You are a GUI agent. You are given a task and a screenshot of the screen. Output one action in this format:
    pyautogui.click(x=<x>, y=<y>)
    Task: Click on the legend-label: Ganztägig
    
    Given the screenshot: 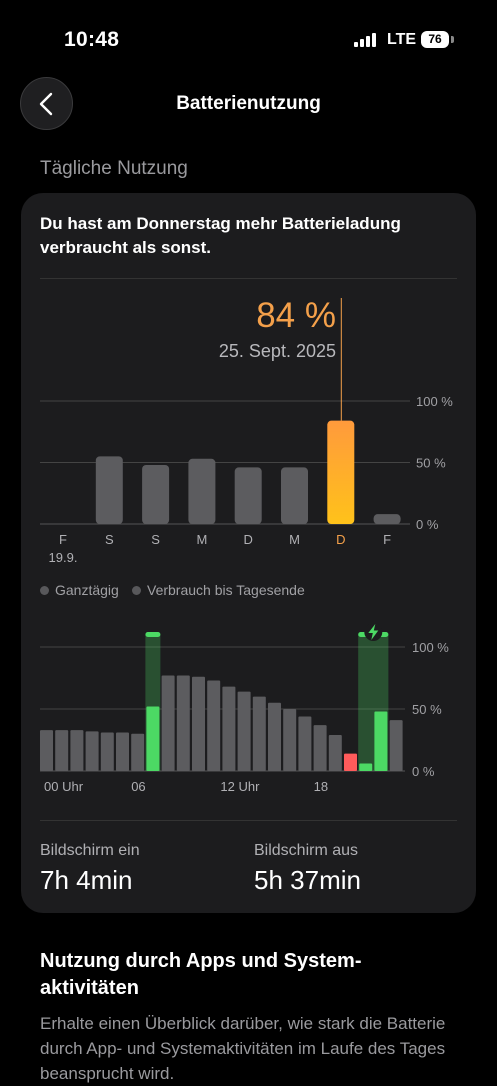 What is the action you would take?
    pyautogui.click(x=87, y=590)
    